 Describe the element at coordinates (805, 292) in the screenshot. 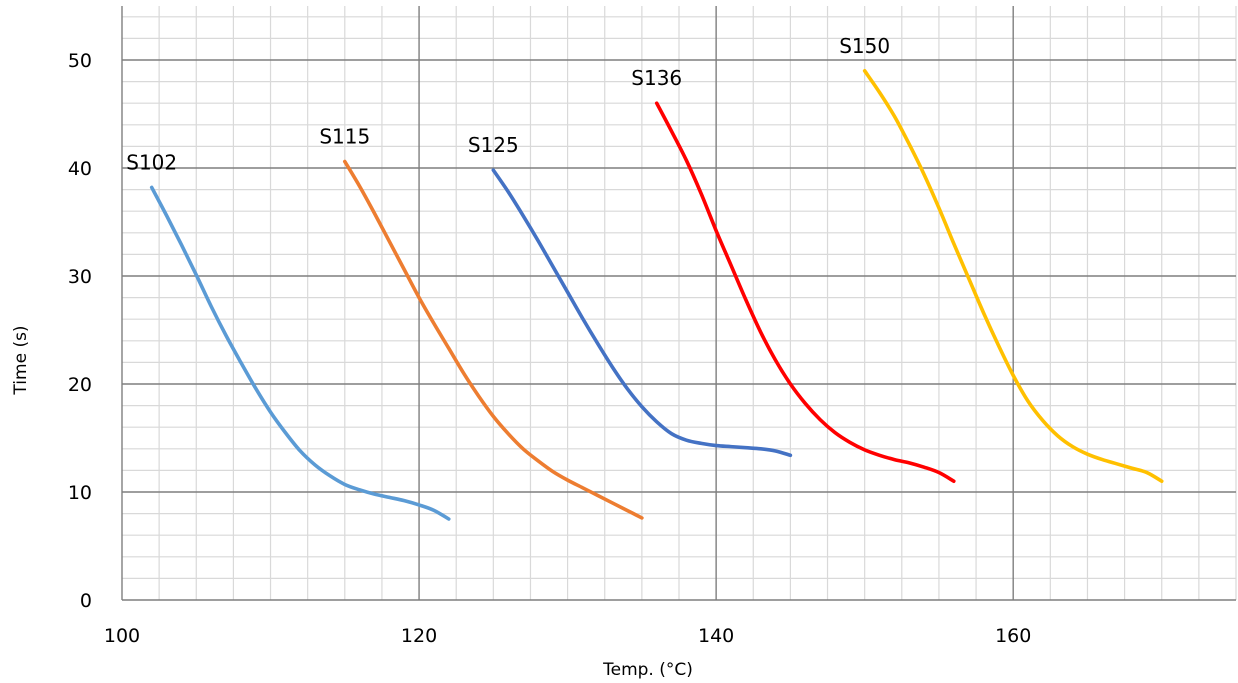

I see `series-line-s136` at that location.